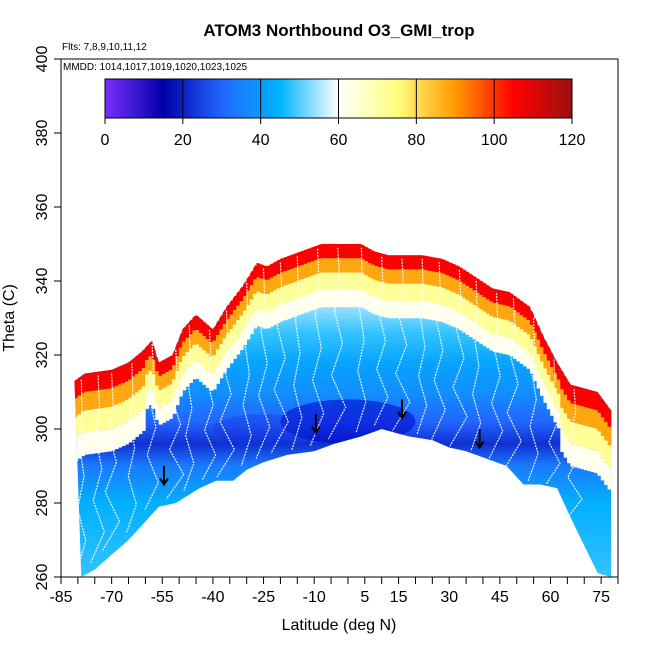 This screenshot has width=650, height=650. What do you see at coordinates (449, 597) in the screenshot?
I see `x-tick-label: 30` at bounding box center [449, 597].